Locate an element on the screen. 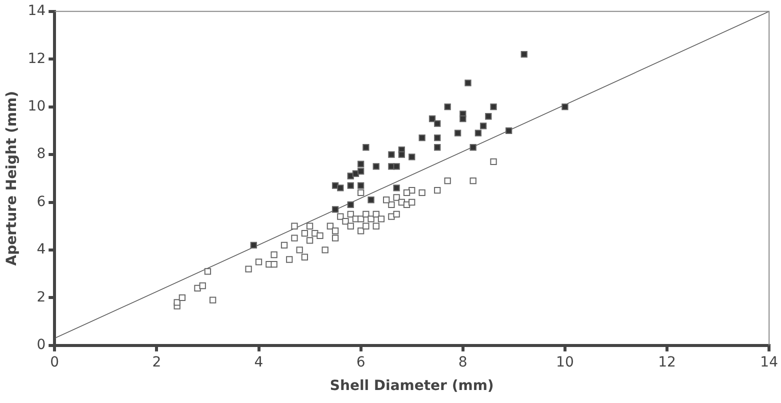  x-tick-label: 8 is located at coordinates (463, 362).